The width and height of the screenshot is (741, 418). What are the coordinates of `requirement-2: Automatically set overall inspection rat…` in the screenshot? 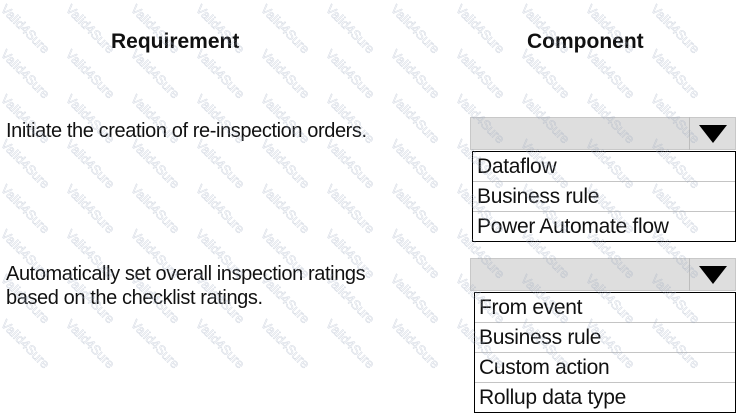 It's located at (186, 286).